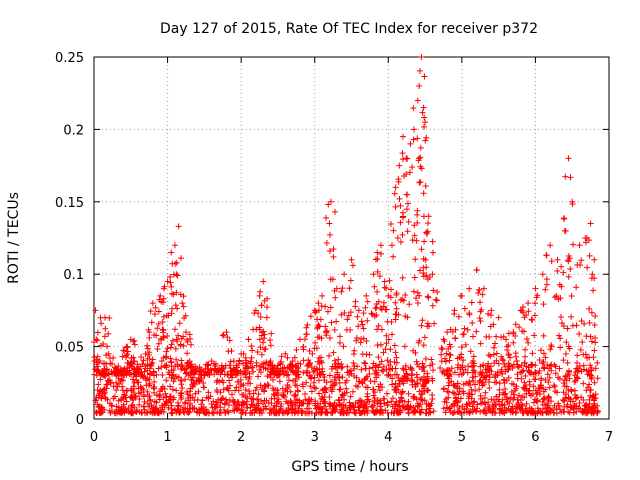 The image size is (640, 480). Describe the element at coordinates (69, 203) in the screenshot. I see `y-tick-label: 0.15` at that location.